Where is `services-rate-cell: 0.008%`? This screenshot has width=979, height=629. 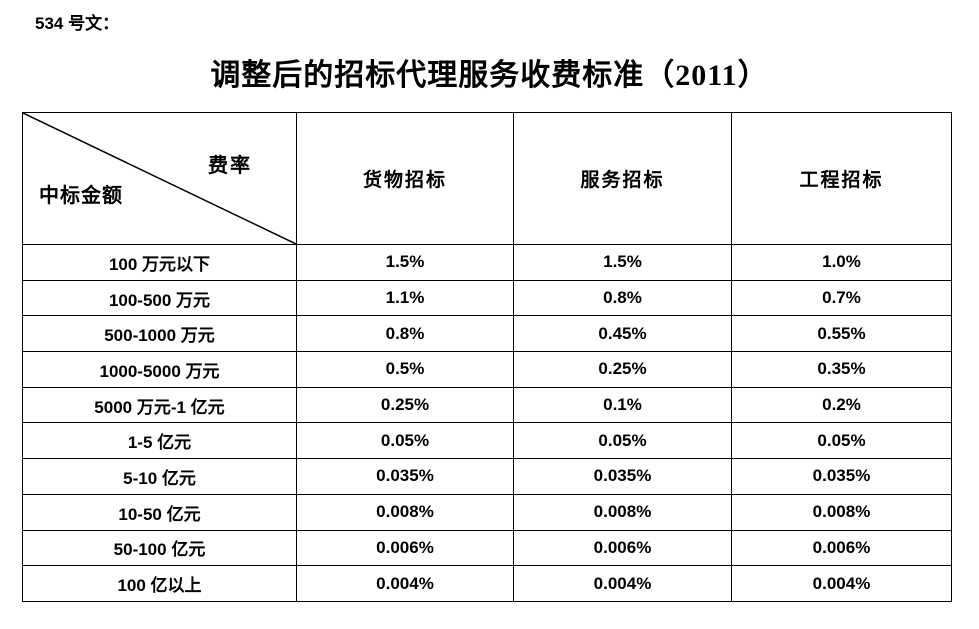 services-rate-cell: 0.008% is located at coordinates (622, 512).